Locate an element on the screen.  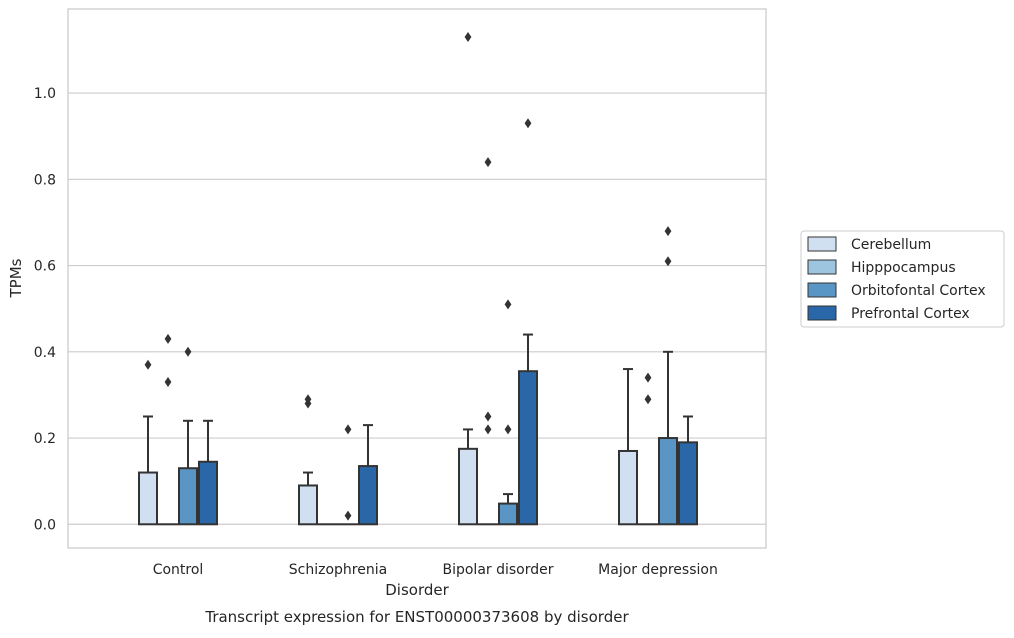
x-tick-label: Control is located at coordinates (178, 570).